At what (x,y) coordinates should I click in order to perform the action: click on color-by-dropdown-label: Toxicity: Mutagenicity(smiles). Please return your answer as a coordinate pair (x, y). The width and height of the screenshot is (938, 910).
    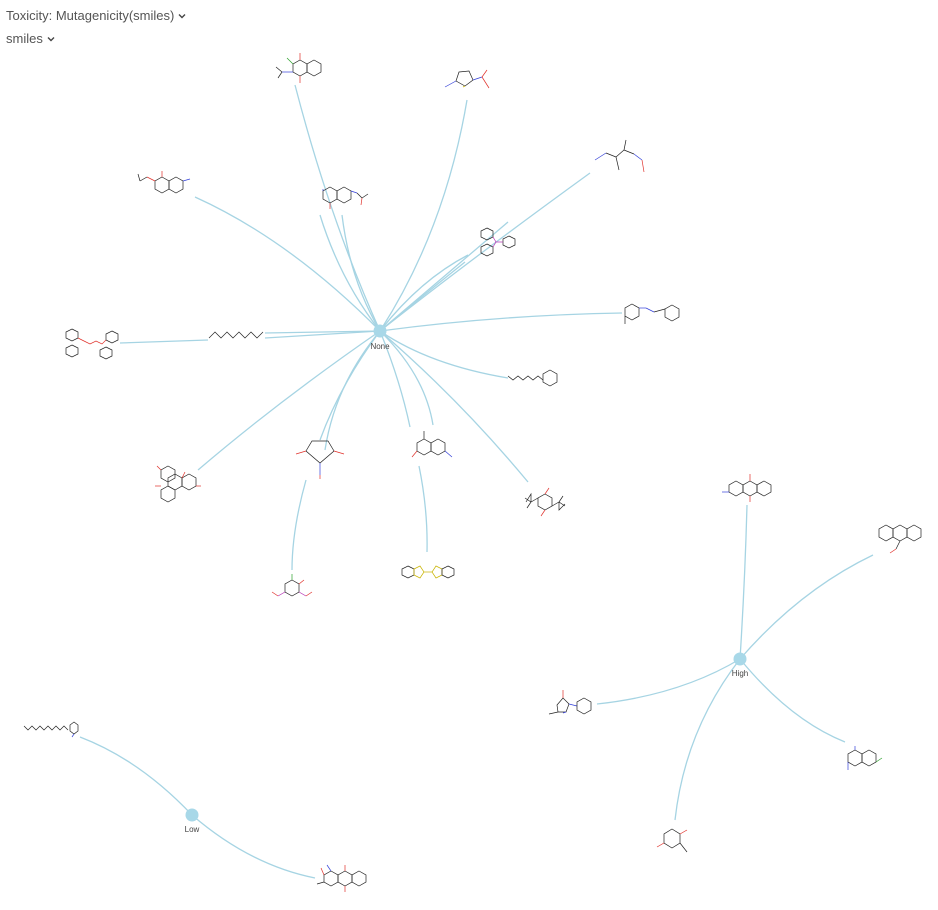
    Looking at the image, I should click on (90, 15).